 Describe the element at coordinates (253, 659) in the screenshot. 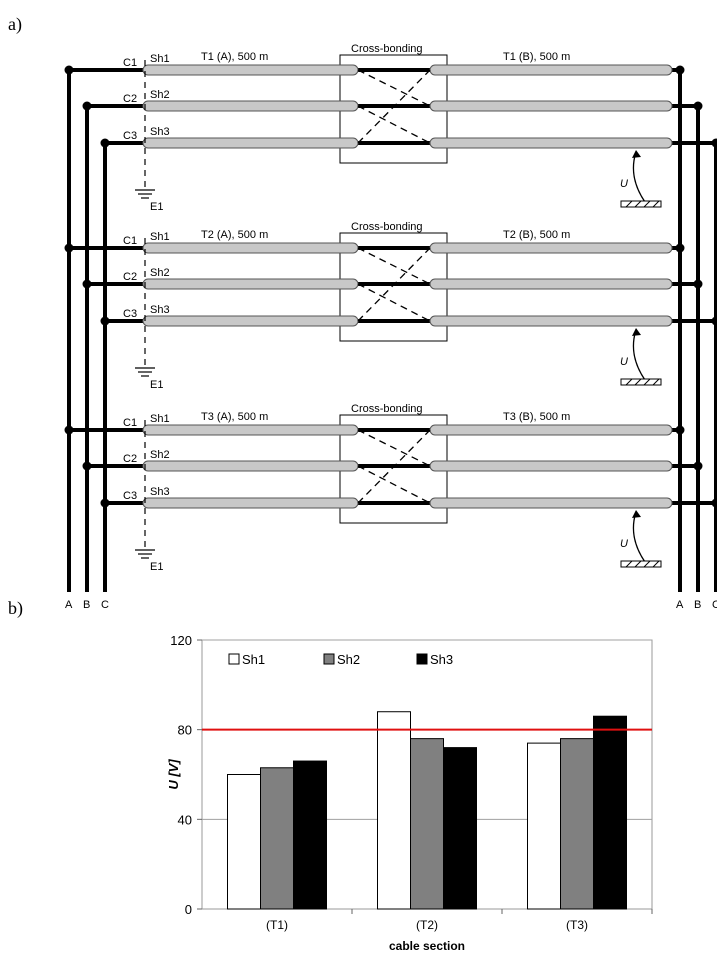

I see `legend-label: Sh1` at that location.